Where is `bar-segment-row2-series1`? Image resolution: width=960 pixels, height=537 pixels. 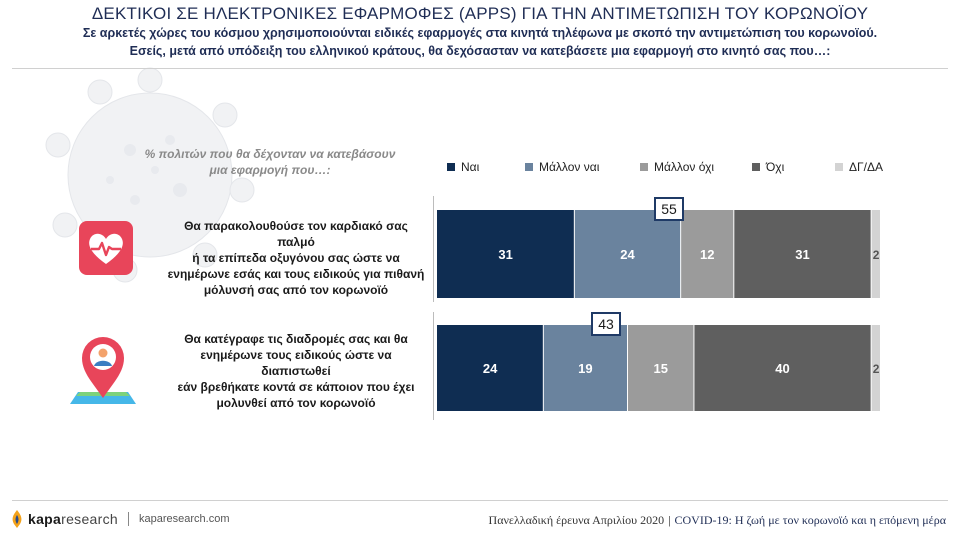 bar-segment-row2-series1 is located at coordinates (490, 368).